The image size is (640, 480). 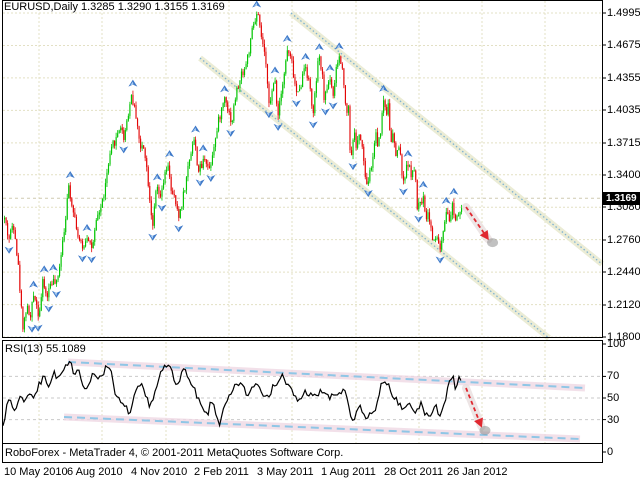 I want to click on rsi-line, so click(x=232, y=394).